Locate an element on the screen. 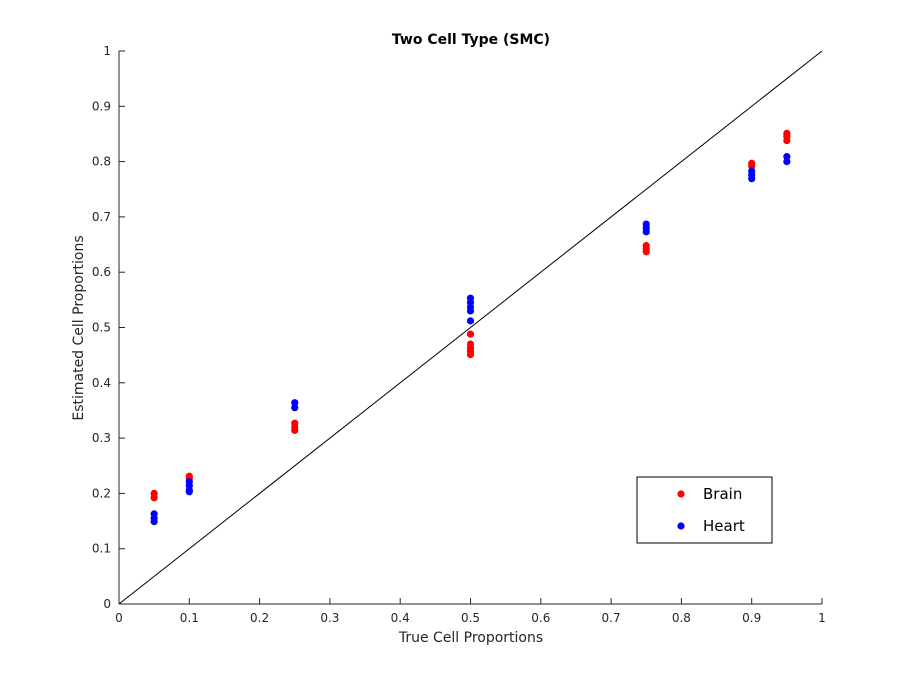 This screenshot has height=680, width=909. legend-marker-heart is located at coordinates (681, 526).